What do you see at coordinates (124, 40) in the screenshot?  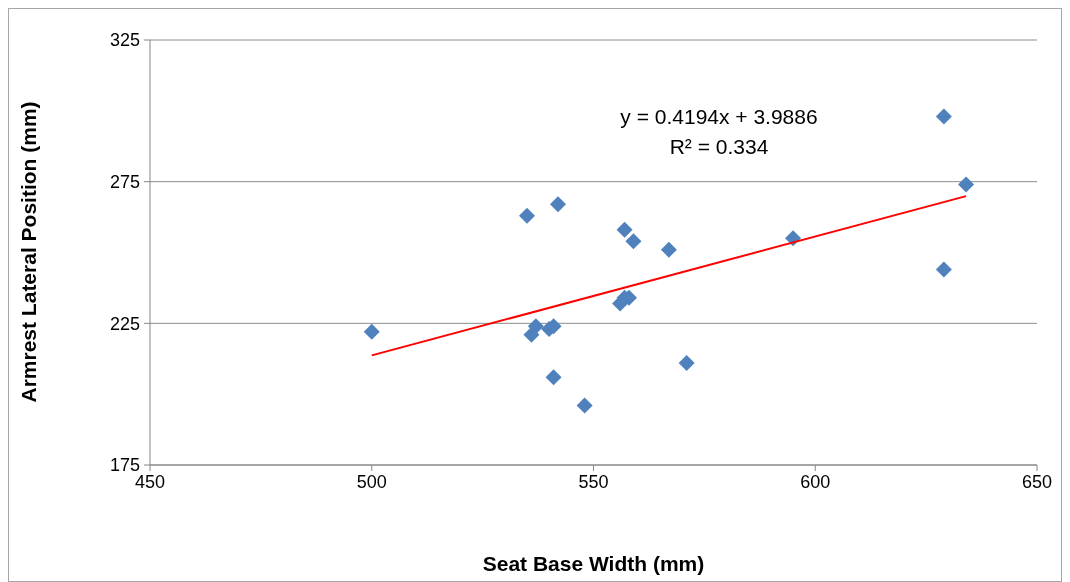 I see `y-tick-label: 325` at bounding box center [124, 40].